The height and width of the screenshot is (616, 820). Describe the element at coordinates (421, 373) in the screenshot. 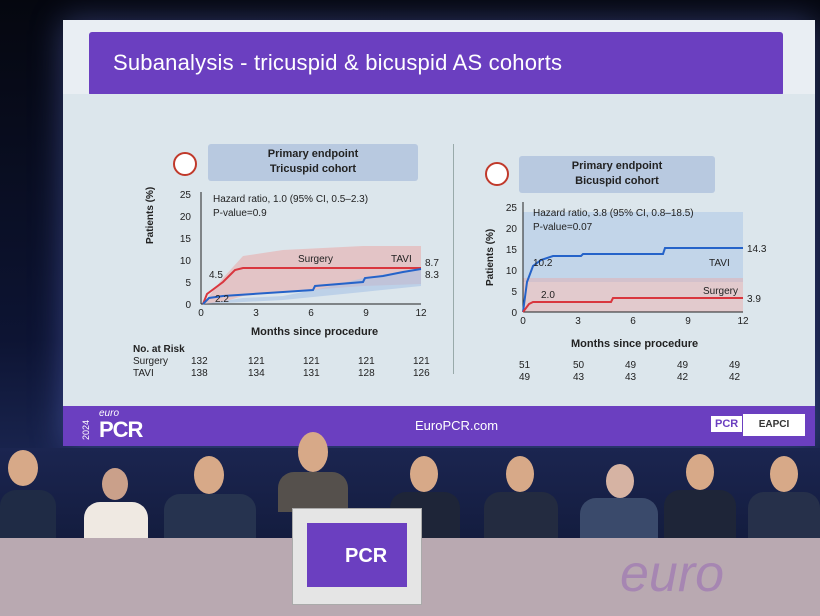

I see `risk-tavi-4: 126` at that location.